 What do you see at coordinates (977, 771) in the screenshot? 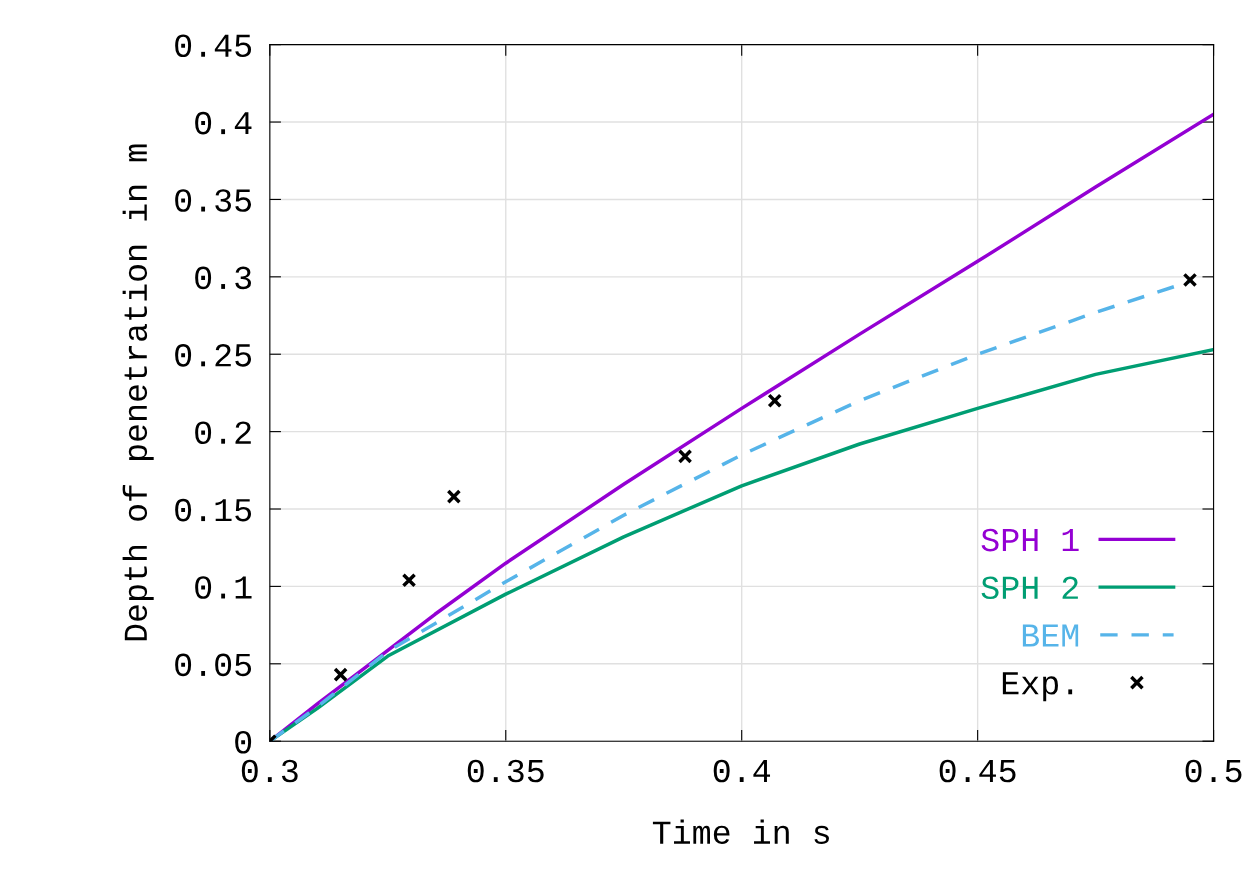
I see `x-tick-label: 0.45` at bounding box center [977, 771].